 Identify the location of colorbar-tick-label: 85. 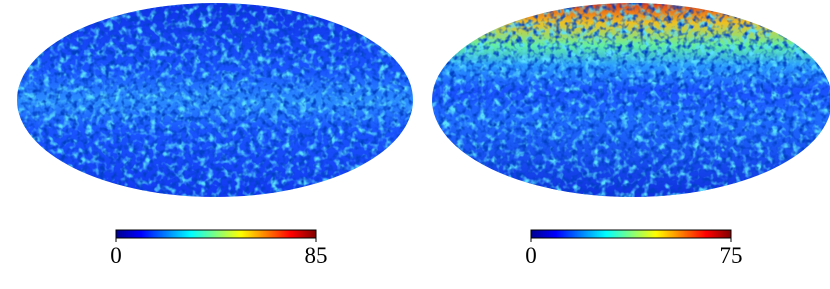
(316, 255).